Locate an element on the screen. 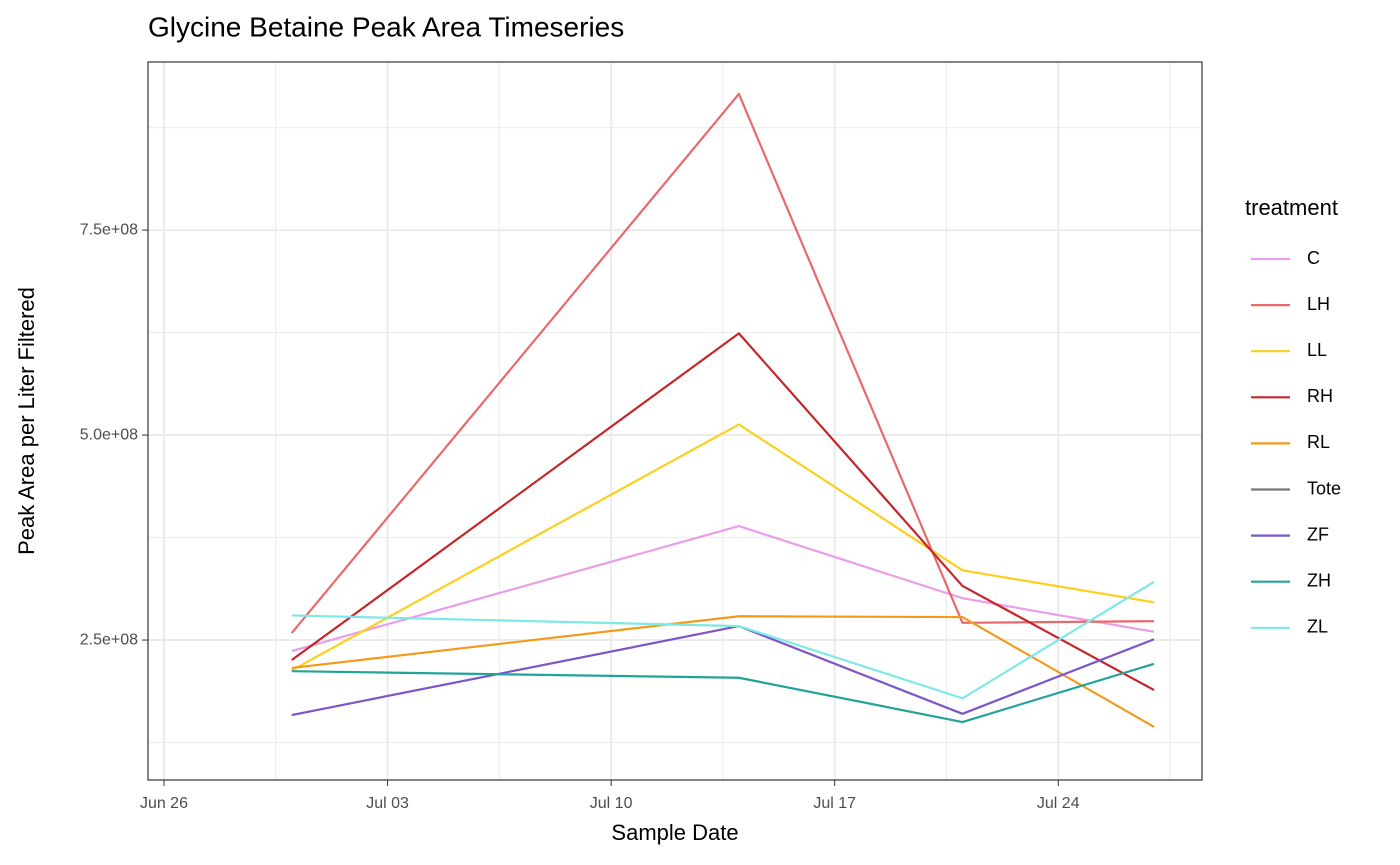  legend-label: LH is located at coordinates (1318, 304).